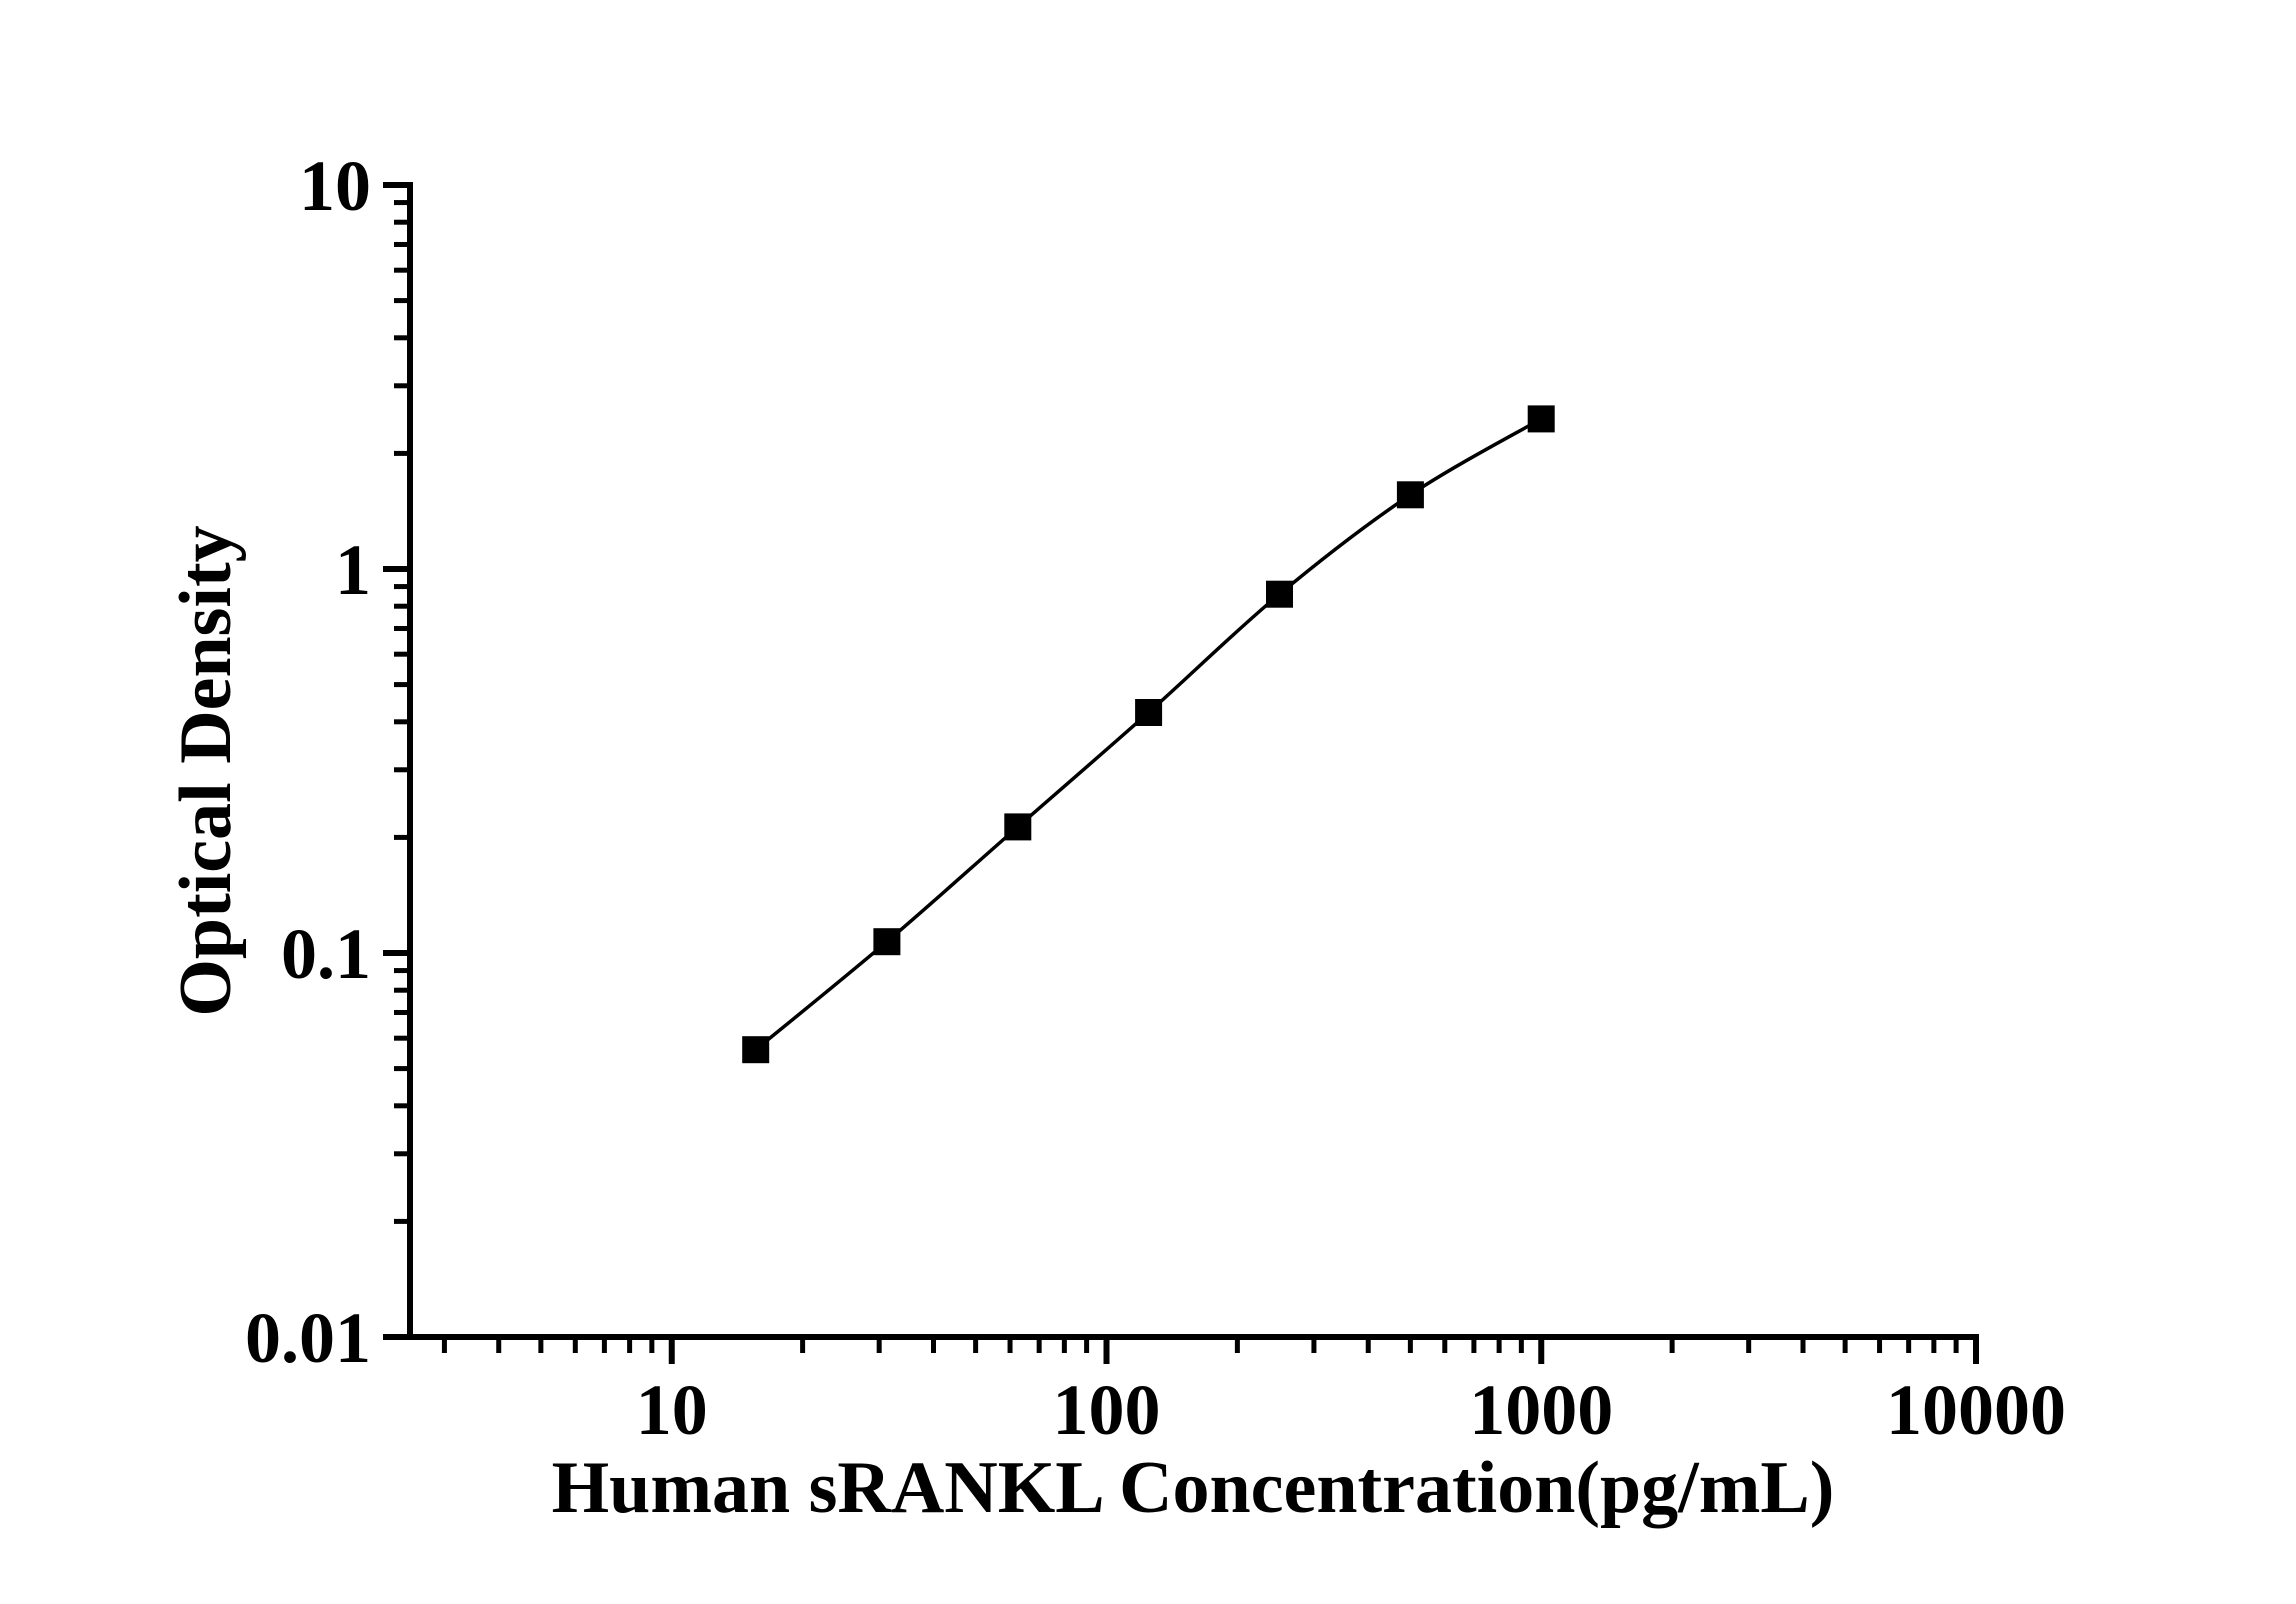 The height and width of the screenshot is (1604, 2296). What do you see at coordinates (335, 186) in the screenshot?
I see `y-tick-label: 10` at bounding box center [335, 186].